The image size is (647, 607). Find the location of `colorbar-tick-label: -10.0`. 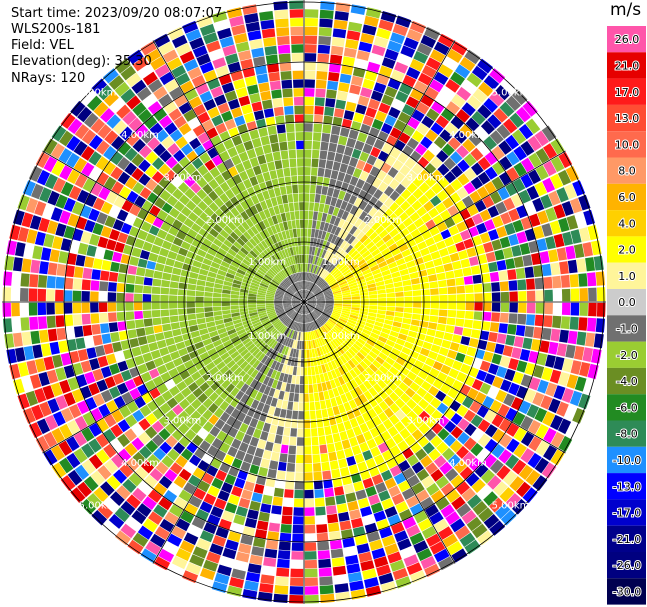

colorbar-tick-label: -10.0 is located at coordinates (627, 460).